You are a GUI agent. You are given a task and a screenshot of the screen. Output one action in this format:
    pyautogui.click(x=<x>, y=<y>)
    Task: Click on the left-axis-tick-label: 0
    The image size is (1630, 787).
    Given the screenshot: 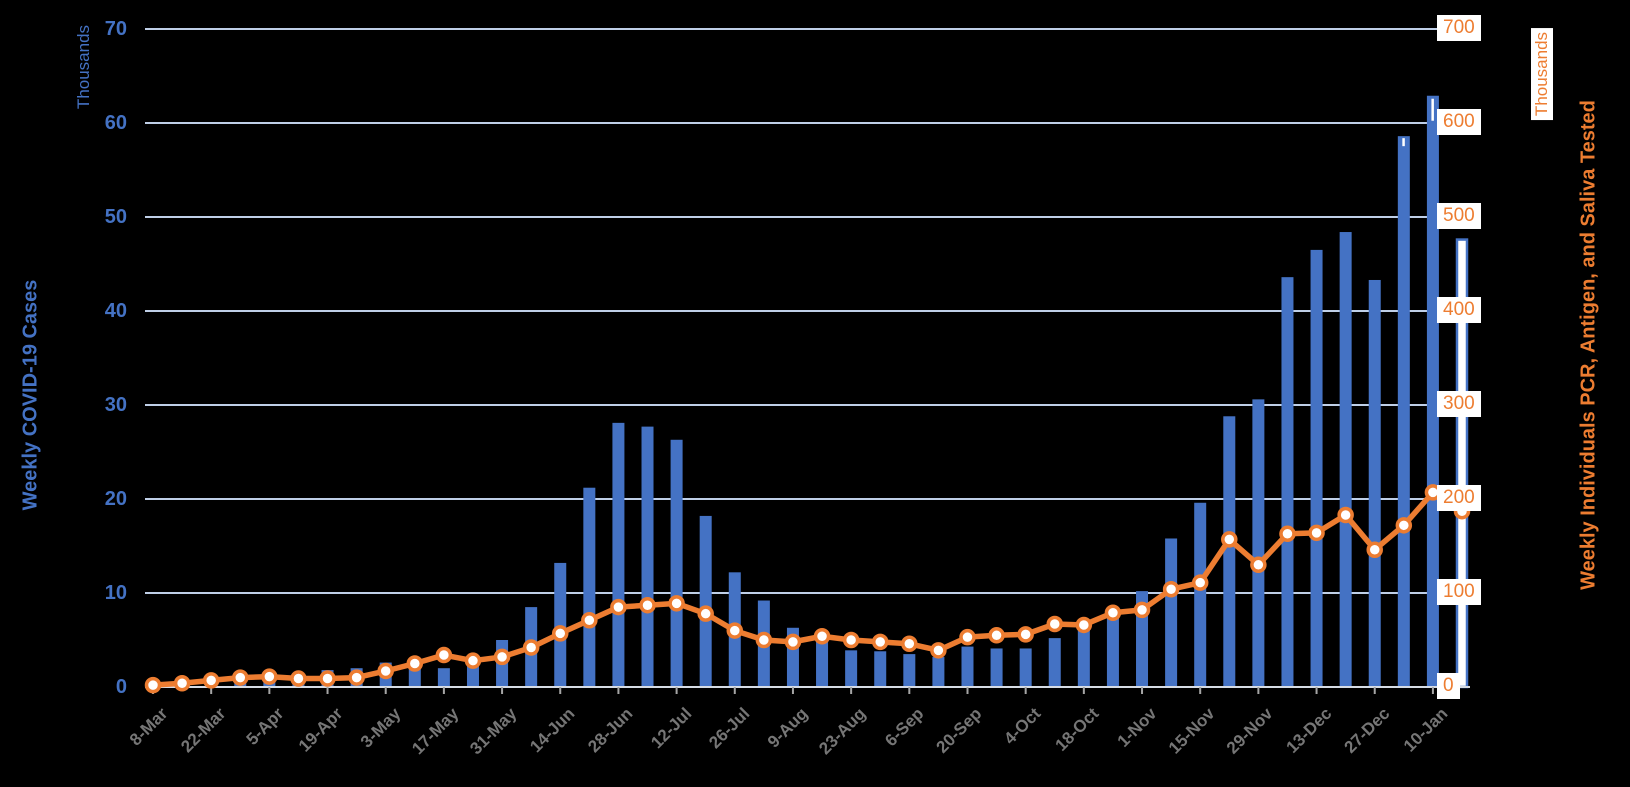 What is the action you would take?
    pyautogui.click(x=121, y=687)
    